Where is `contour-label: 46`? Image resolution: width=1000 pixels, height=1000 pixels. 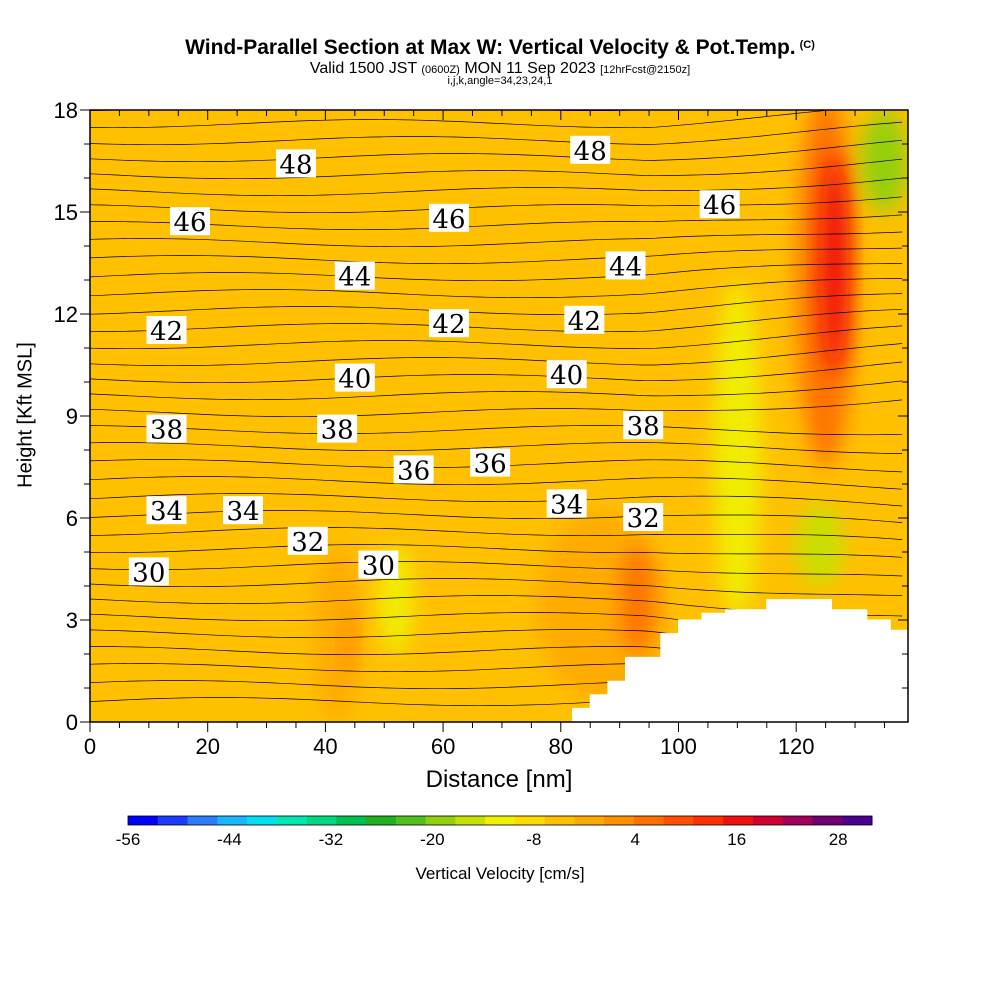 contour-label: 46 is located at coordinates (719, 205).